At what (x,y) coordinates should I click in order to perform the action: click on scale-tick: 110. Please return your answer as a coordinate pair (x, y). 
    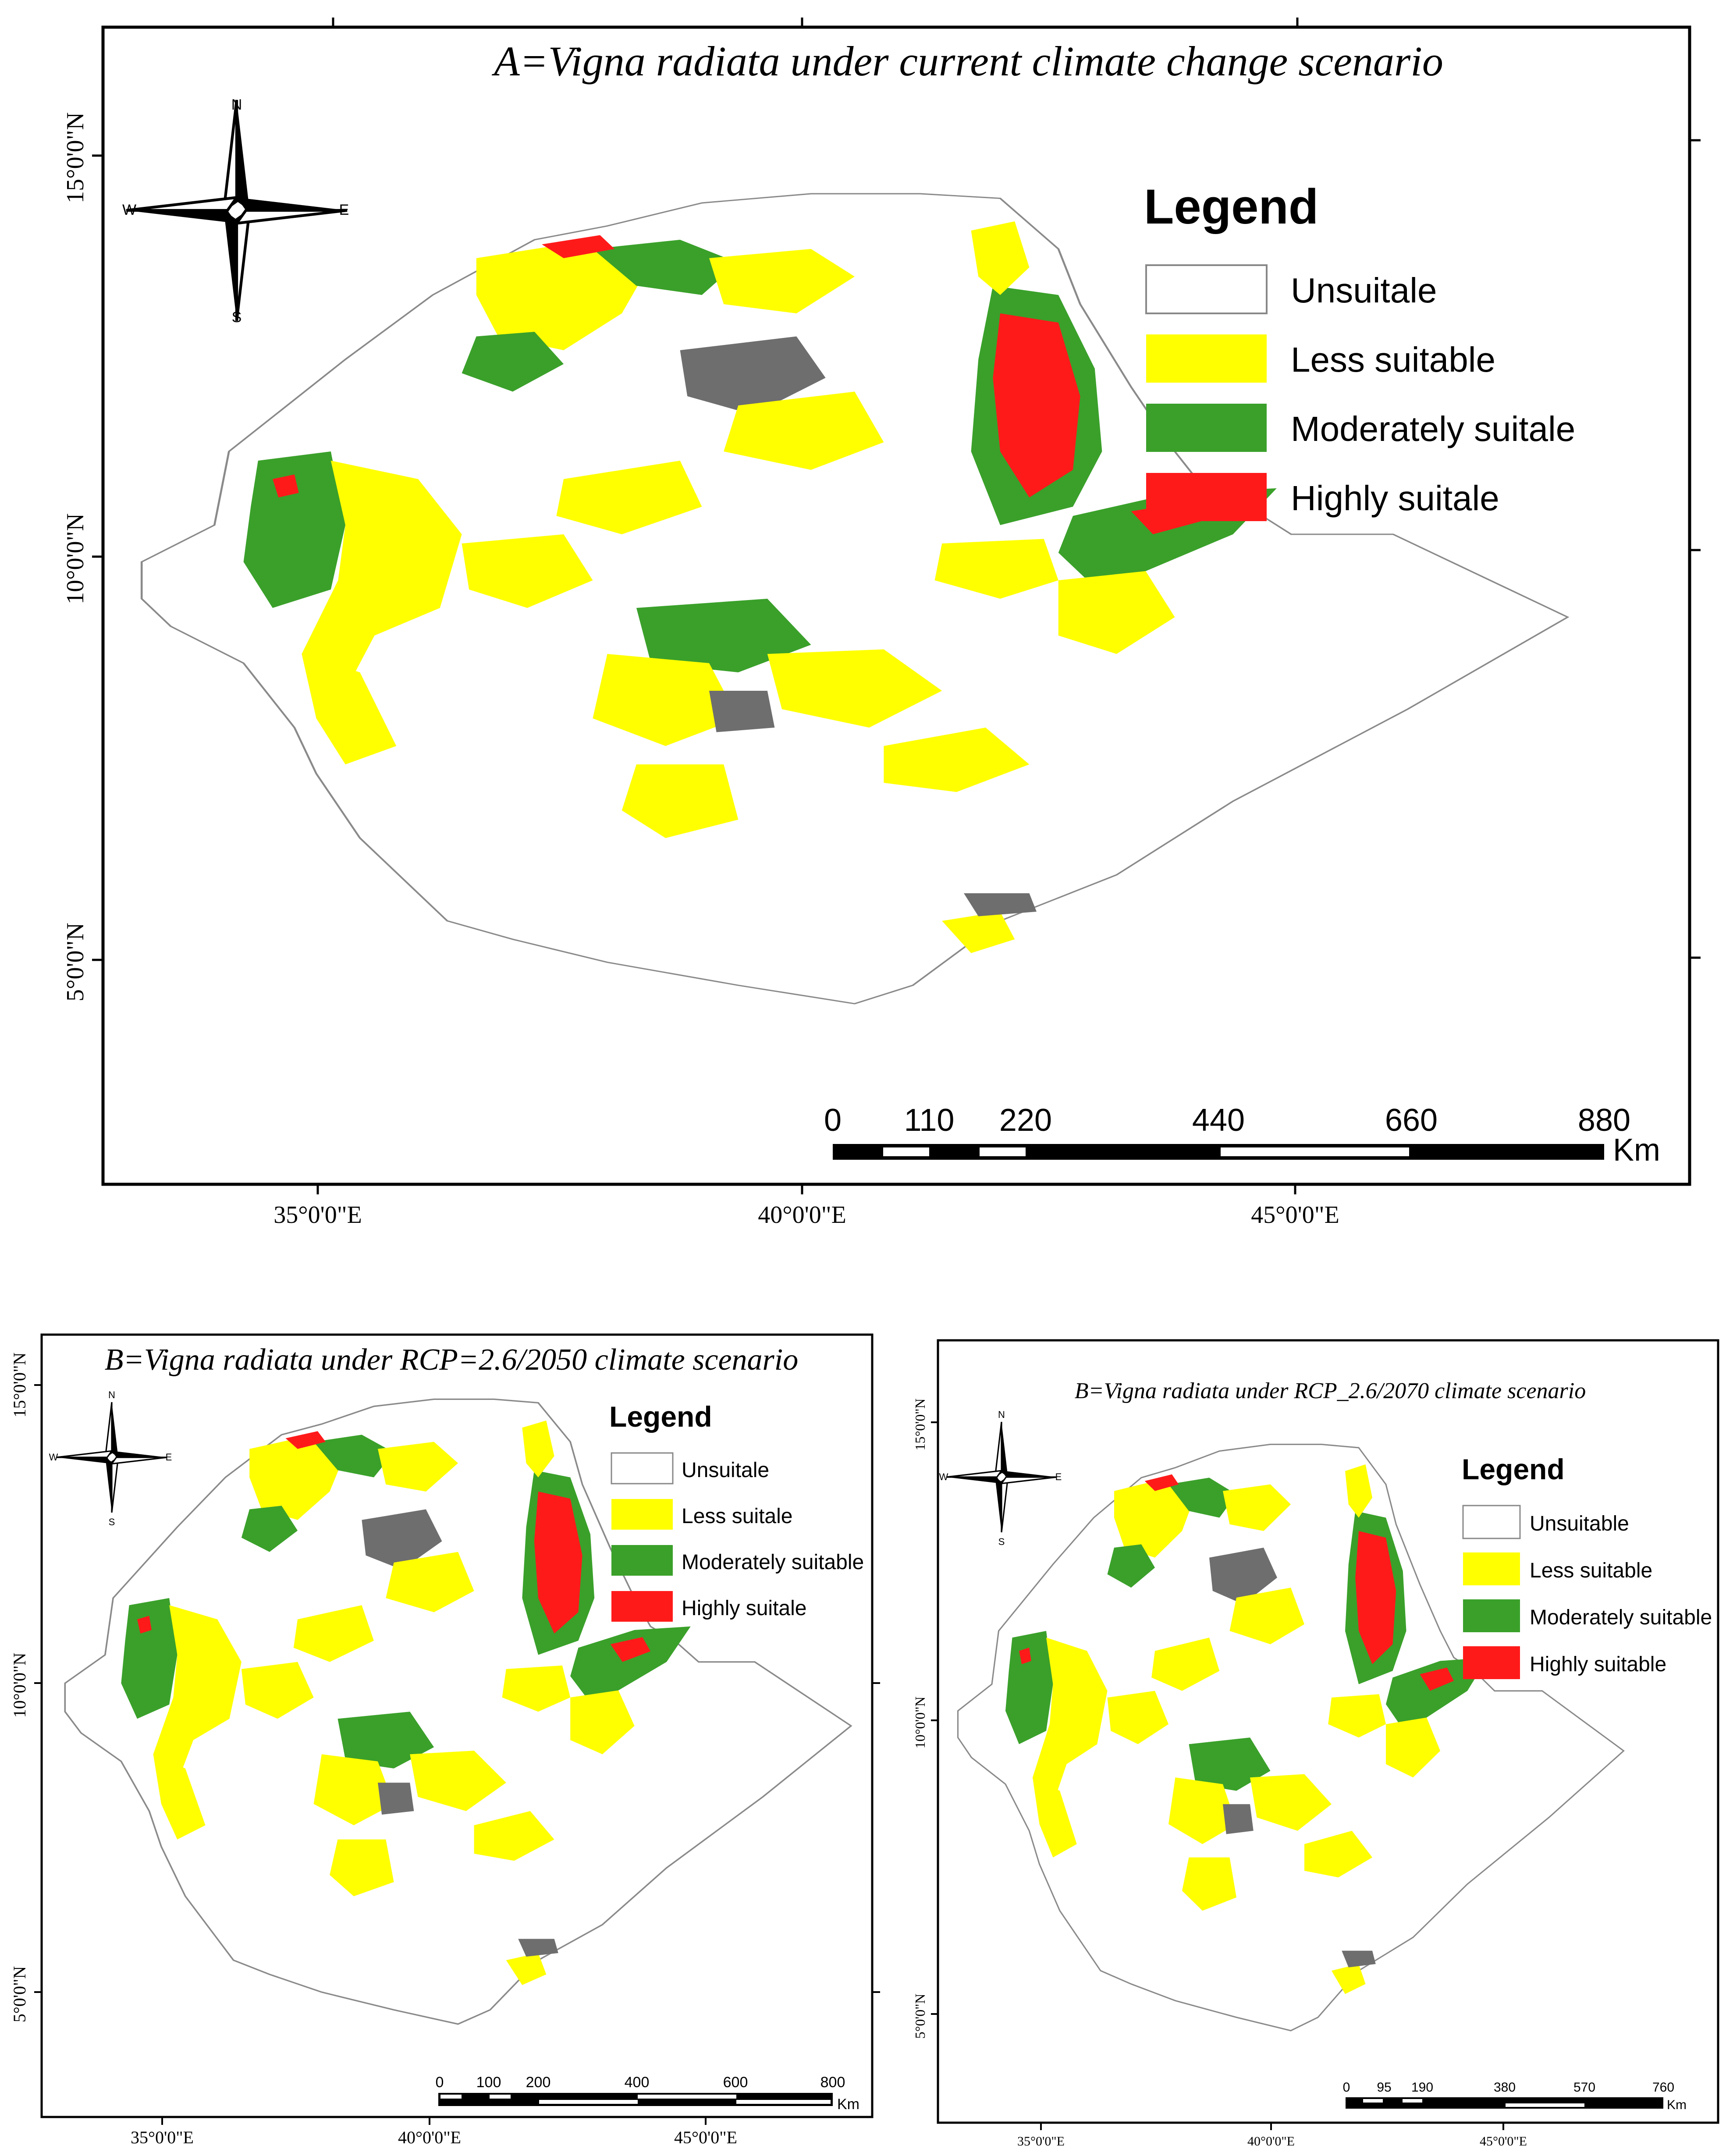
    Looking at the image, I should click on (929, 1121).